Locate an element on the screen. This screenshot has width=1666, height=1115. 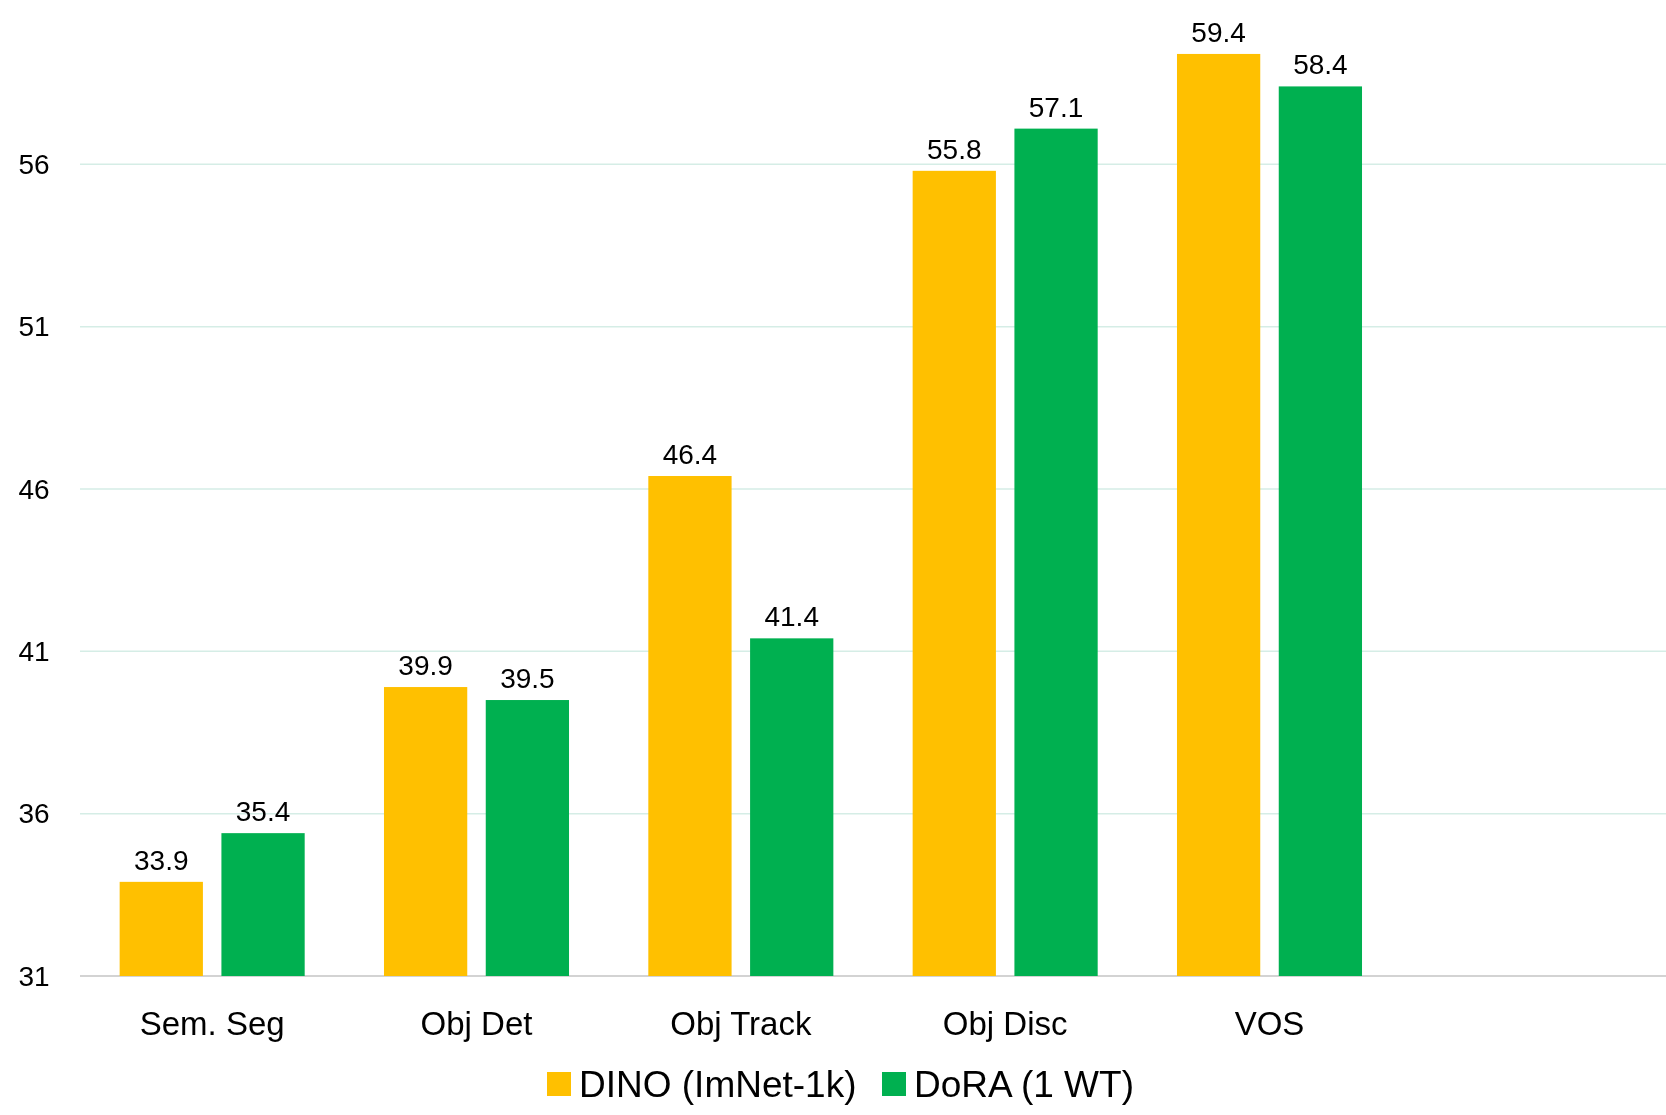
x-tick-label: Obj Disc is located at coordinates (1005, 1023).